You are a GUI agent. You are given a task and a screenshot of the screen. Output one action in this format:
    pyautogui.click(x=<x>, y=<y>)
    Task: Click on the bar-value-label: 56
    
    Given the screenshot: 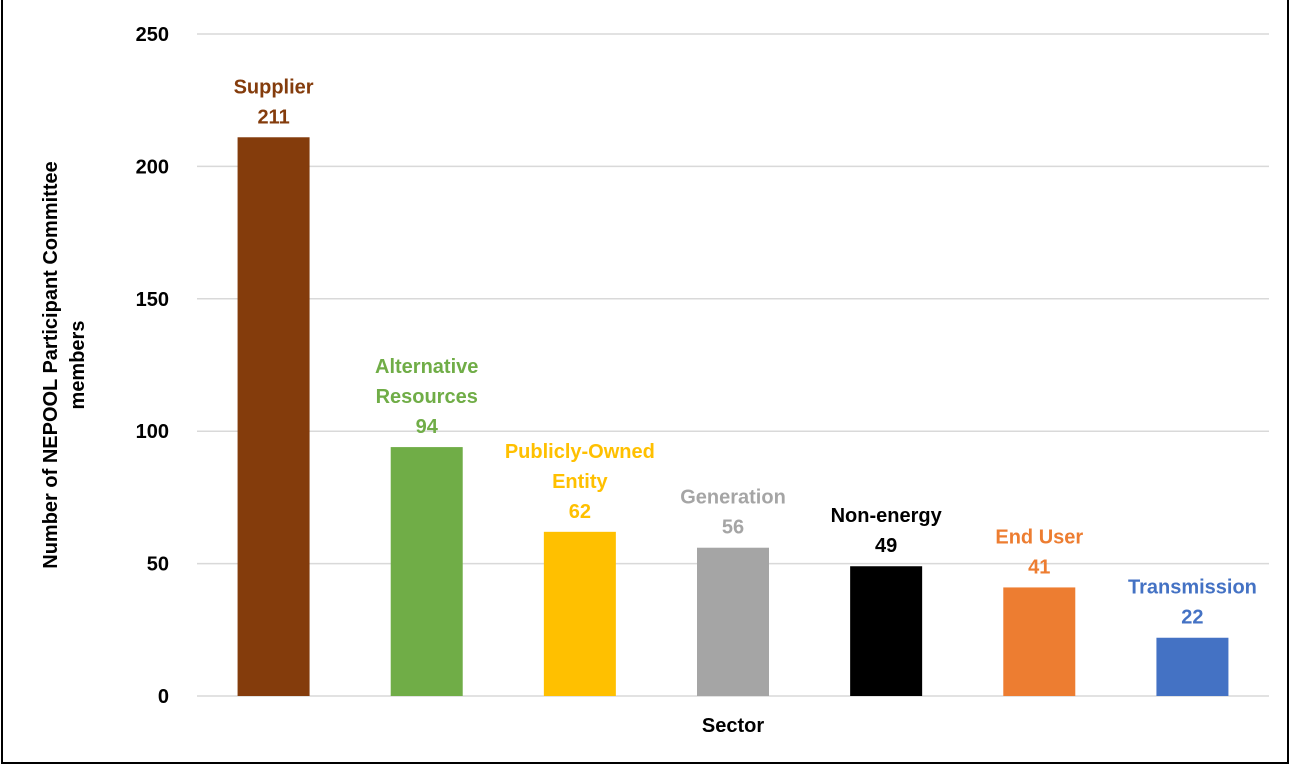 What is the action you would take?
    pyautogui.click(x=733, y=528)
    